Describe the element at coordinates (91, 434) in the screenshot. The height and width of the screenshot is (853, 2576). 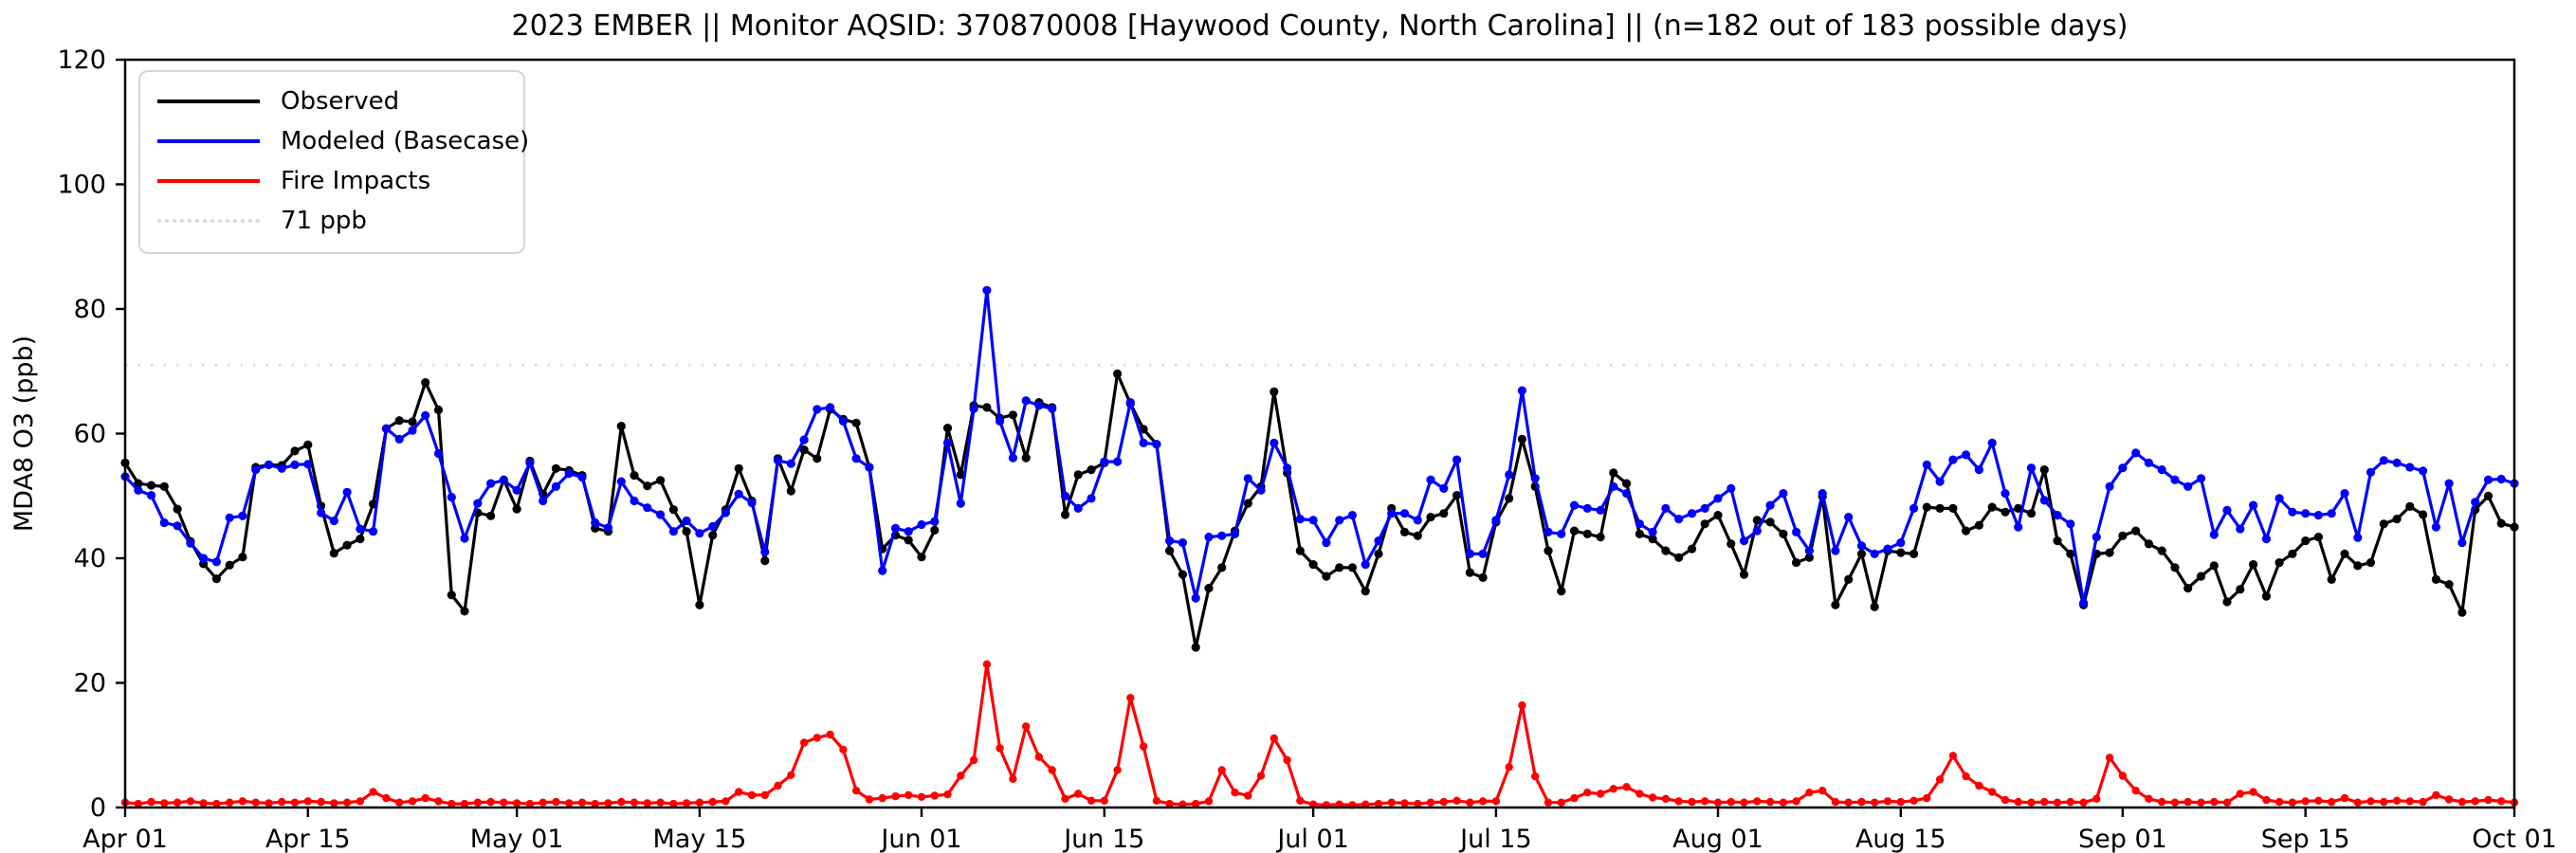
I see `y-axis: 0 20 40 60 80 100 120` at that location.